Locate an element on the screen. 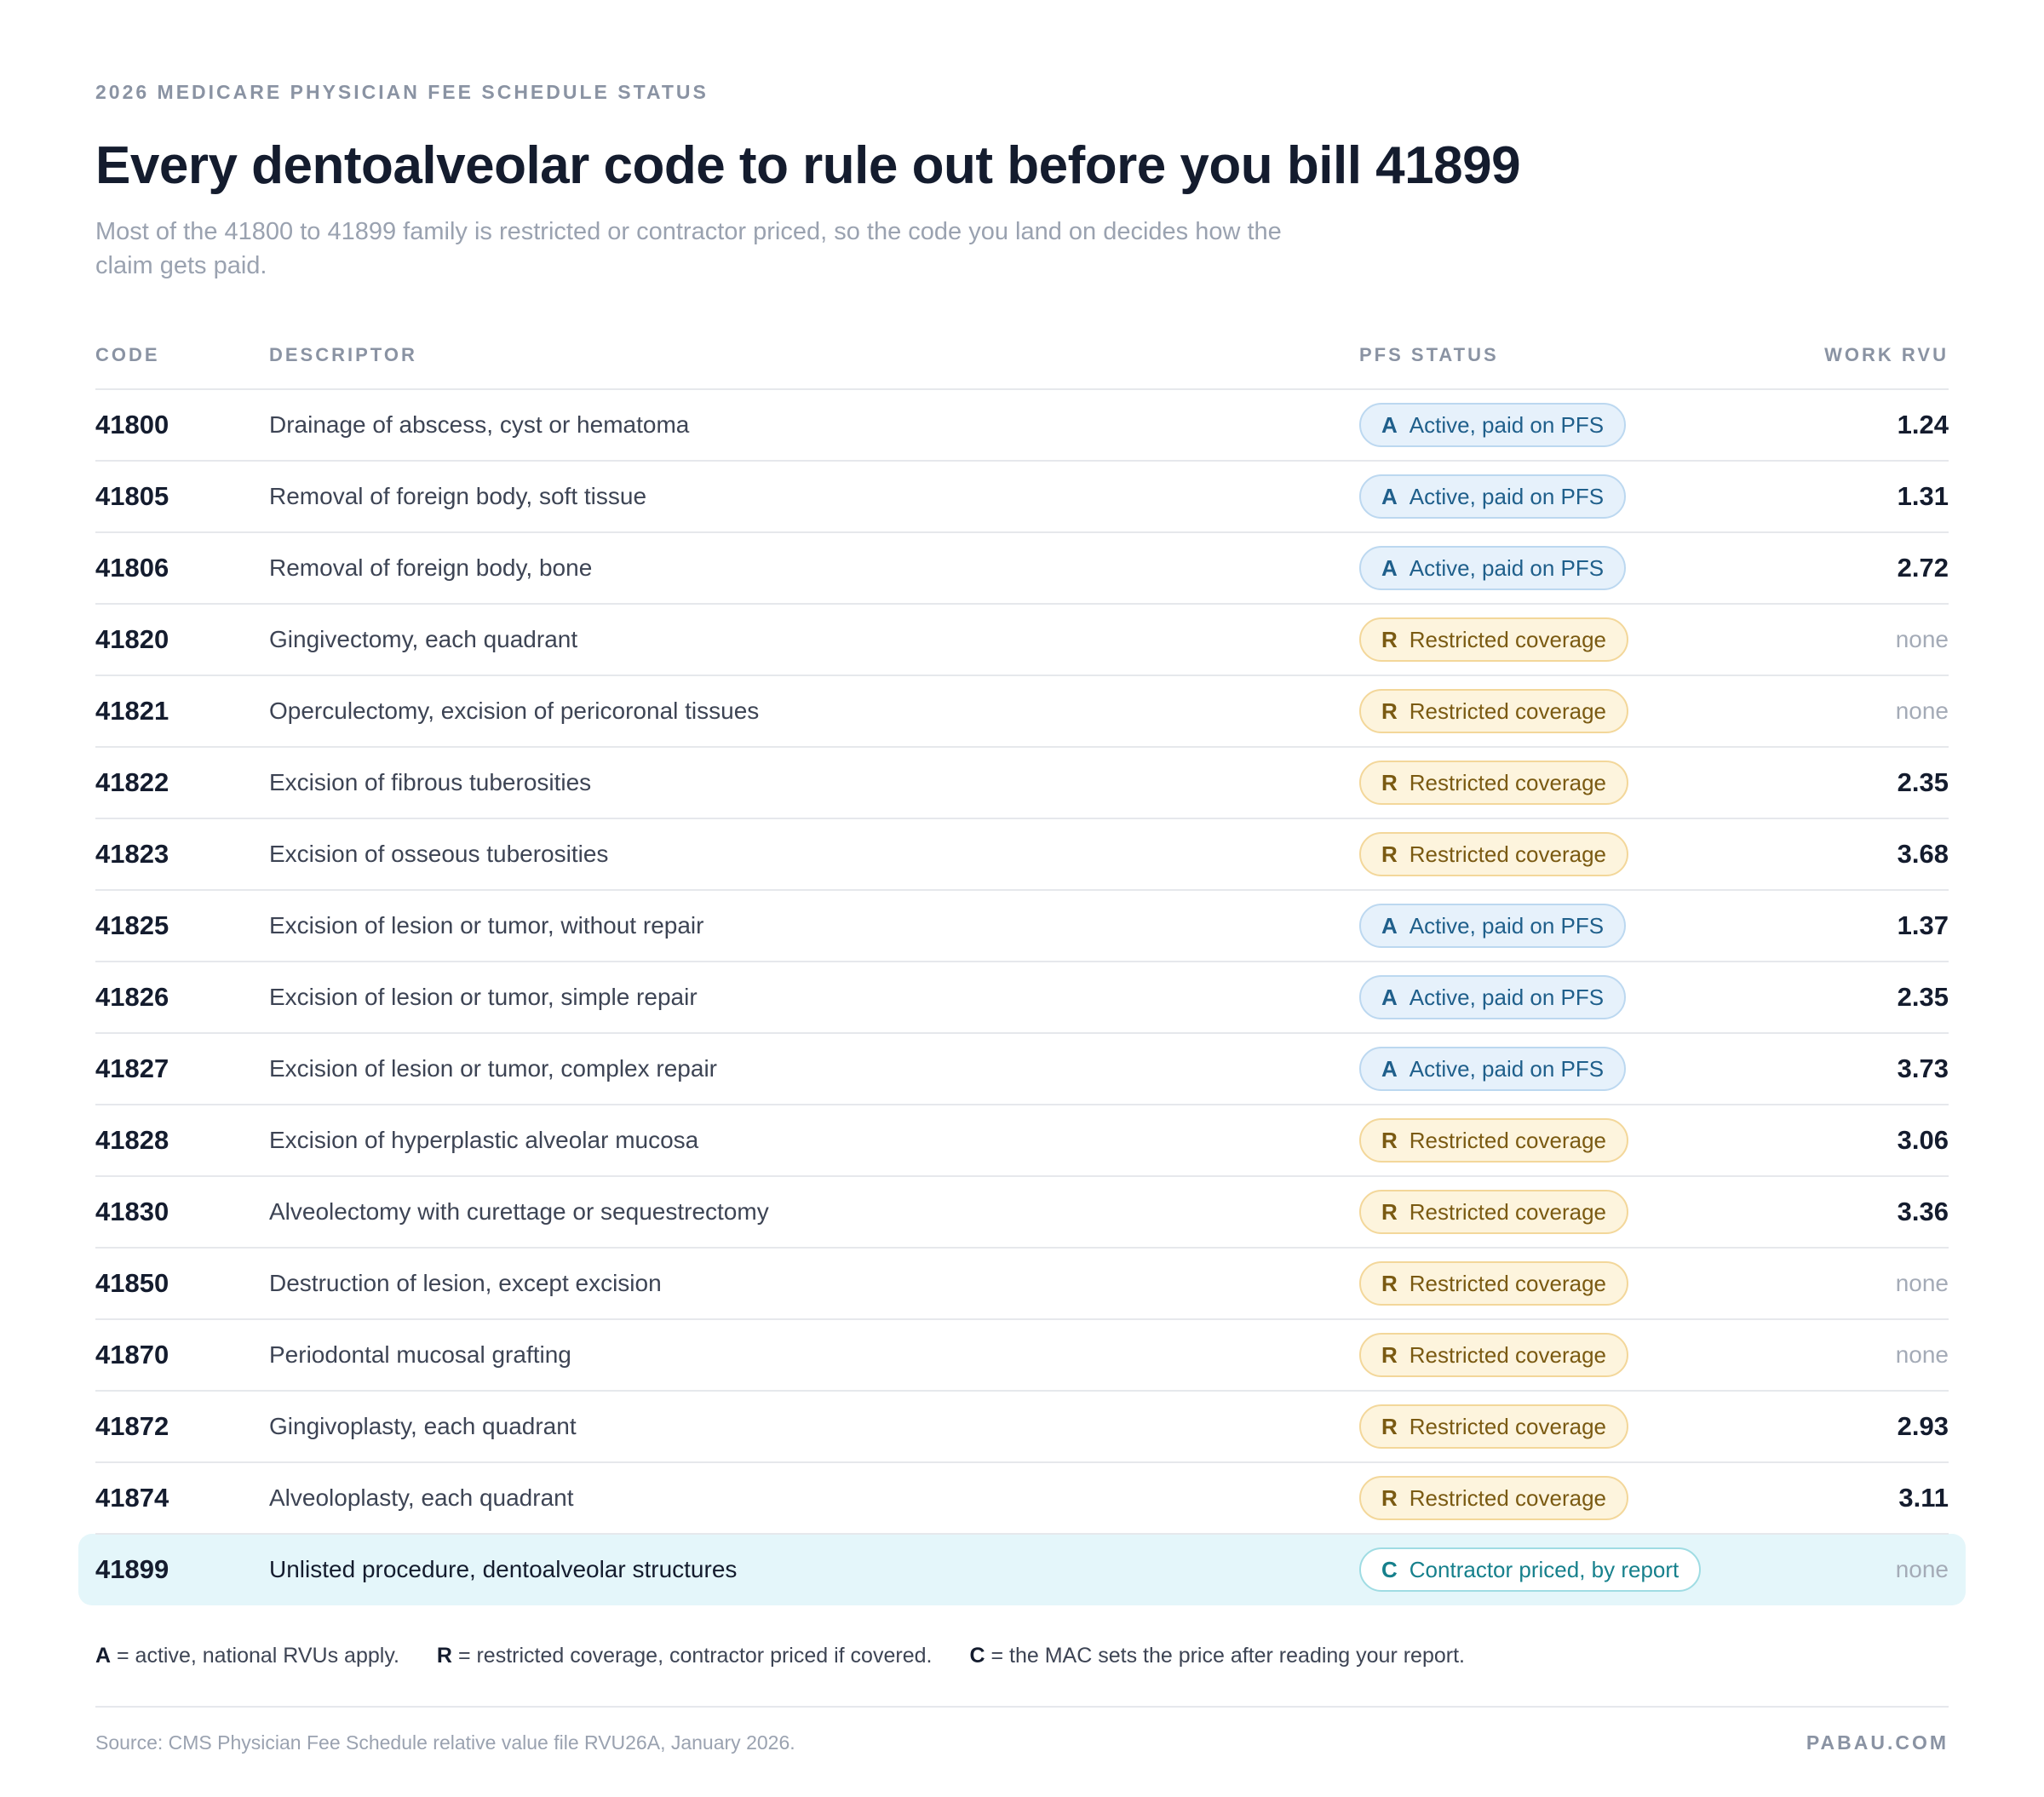 The width and height of the screenshot is (2044, 1797). cpt-code: 41830 is located at coordinates (182, 1212).